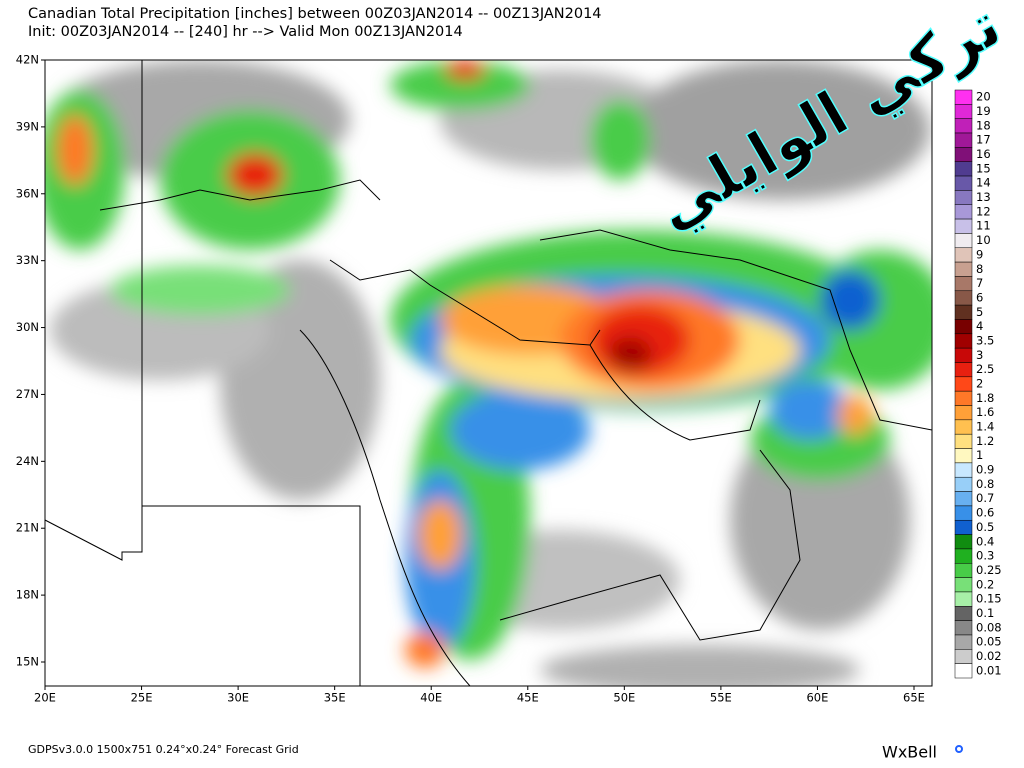 The height and width of the screenshot is (768, 1024). What do you see at coordinates (528, 698) in the screenshot?
I see `lon-label: 45E` at bounding box center [528, 698].